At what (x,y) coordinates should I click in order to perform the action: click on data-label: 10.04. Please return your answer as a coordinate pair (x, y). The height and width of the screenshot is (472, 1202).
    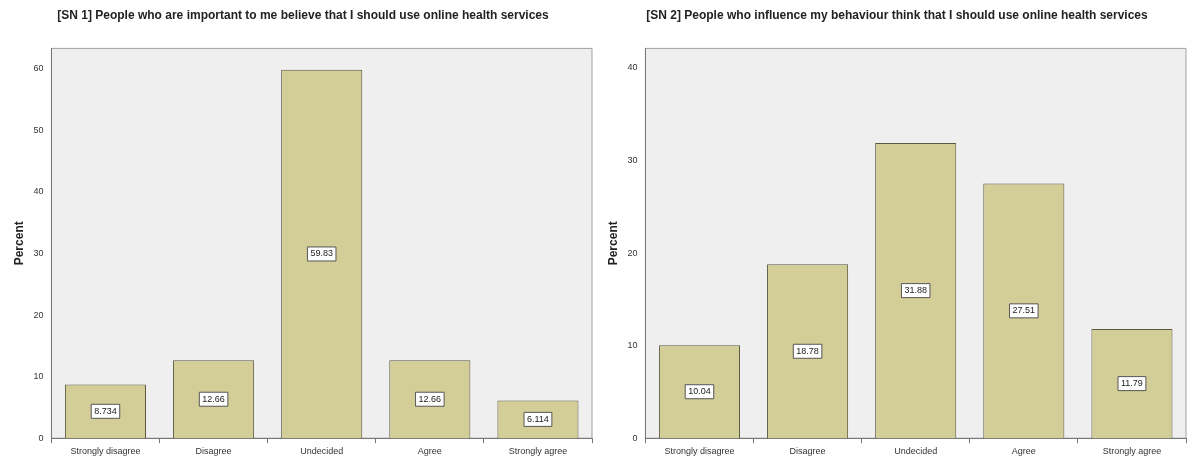
    Looking at the image, I should click on (699, 391).